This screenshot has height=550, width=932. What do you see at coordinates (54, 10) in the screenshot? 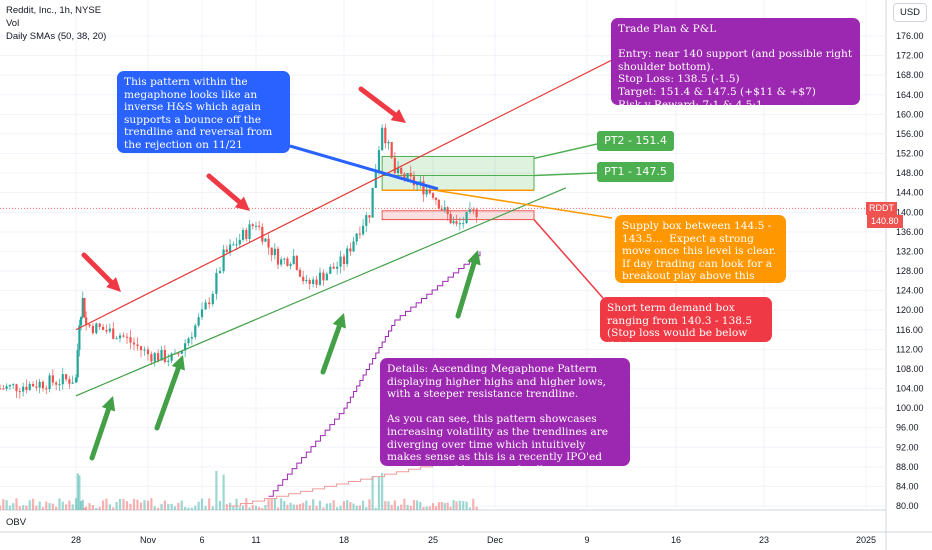
I see `chart-title: Reddit, Inc., 1h, NYSE` at bounding box center [54, 10].